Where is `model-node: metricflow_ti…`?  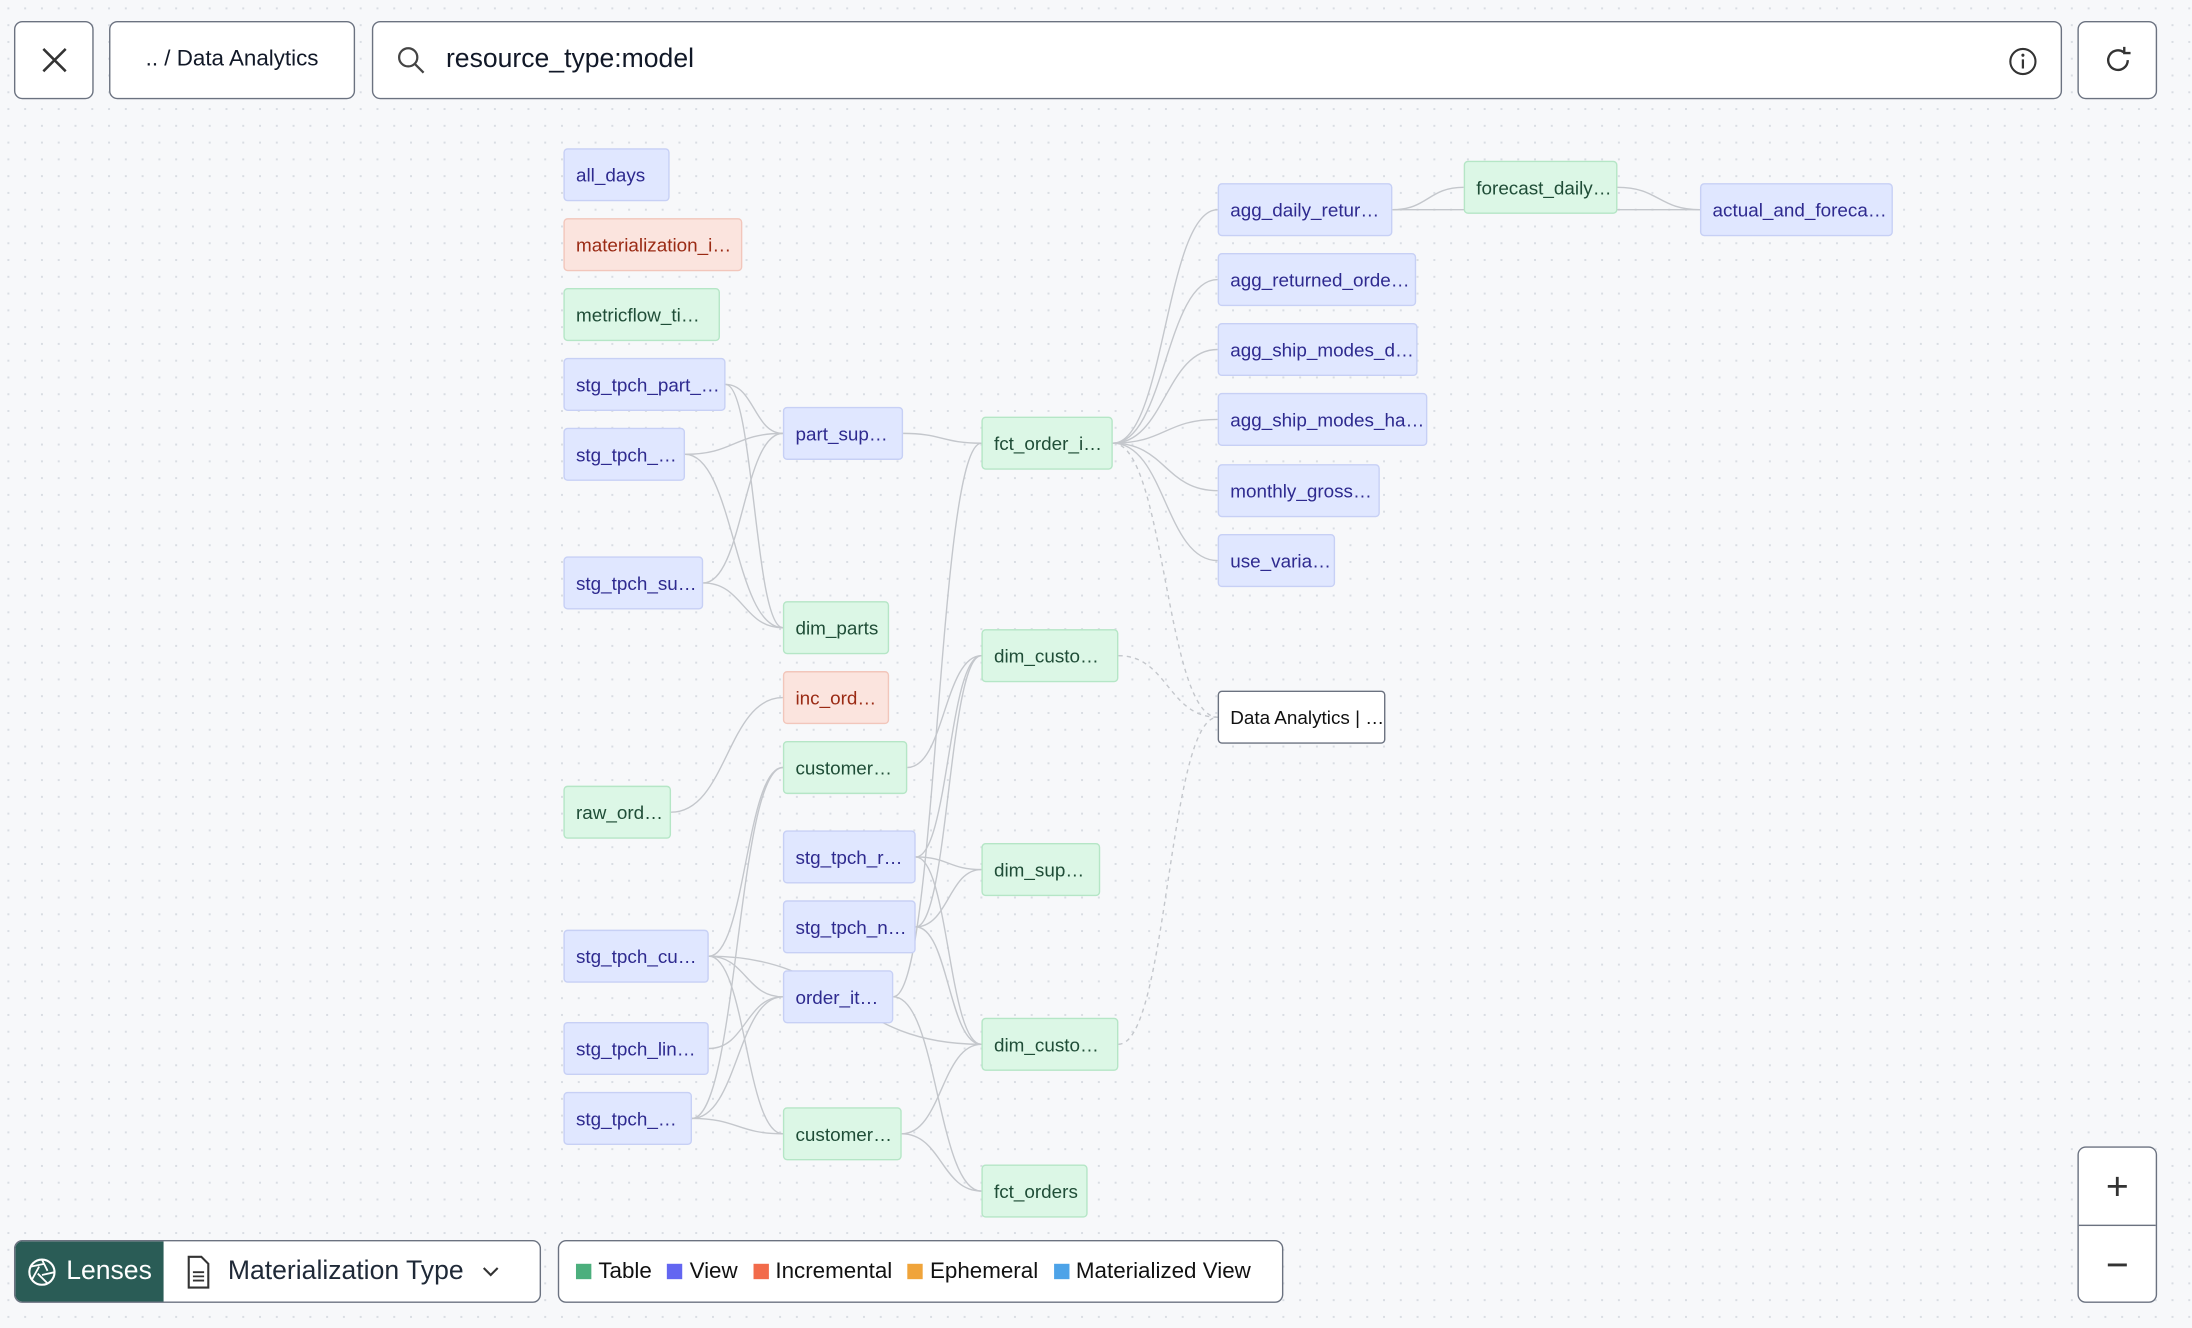 model-node: metricflow_ti… is located at coordinates (641, 314).